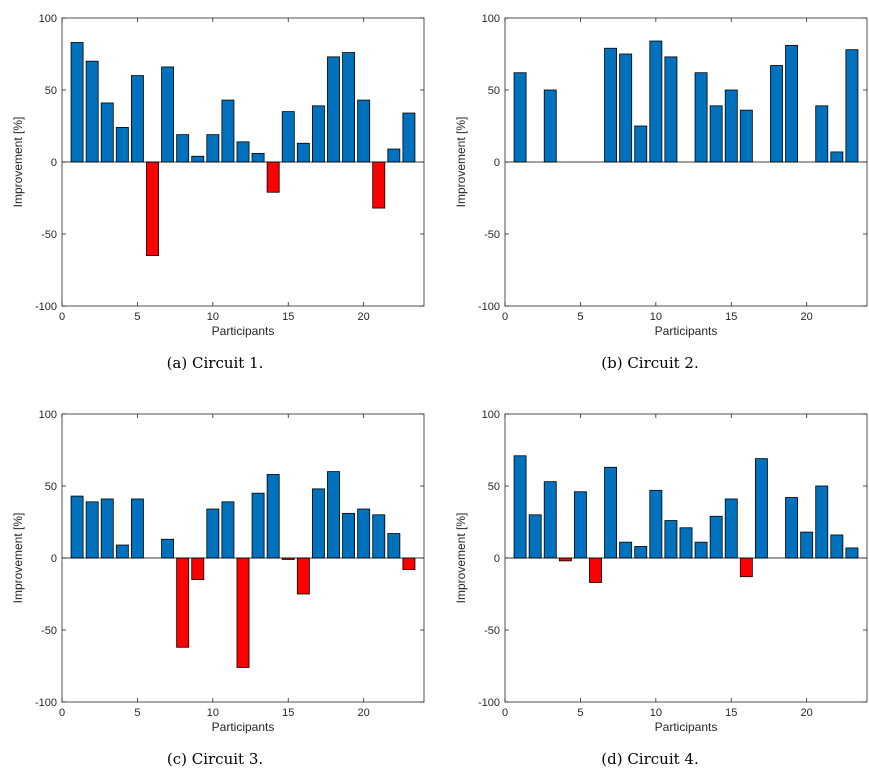 The height and width of the screenshot is (774, 869). Describe the element at coordinates (497, 559) in the screenshot. I see `y-tick-label: 0` at that location.